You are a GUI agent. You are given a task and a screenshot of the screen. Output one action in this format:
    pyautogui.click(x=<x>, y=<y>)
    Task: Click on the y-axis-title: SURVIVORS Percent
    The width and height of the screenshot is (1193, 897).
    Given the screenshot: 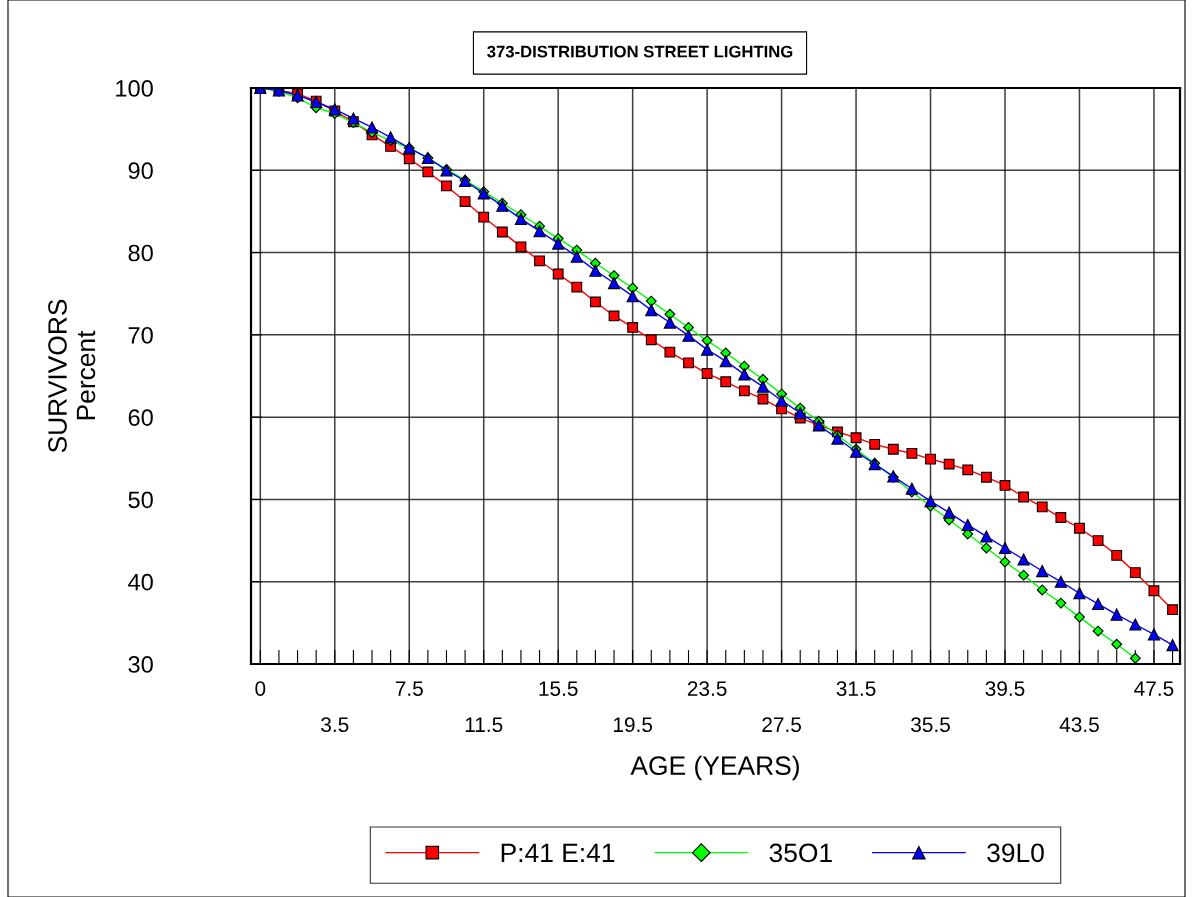 What is the action you would take?
    pyautogui.click(x=72, y=376)
    